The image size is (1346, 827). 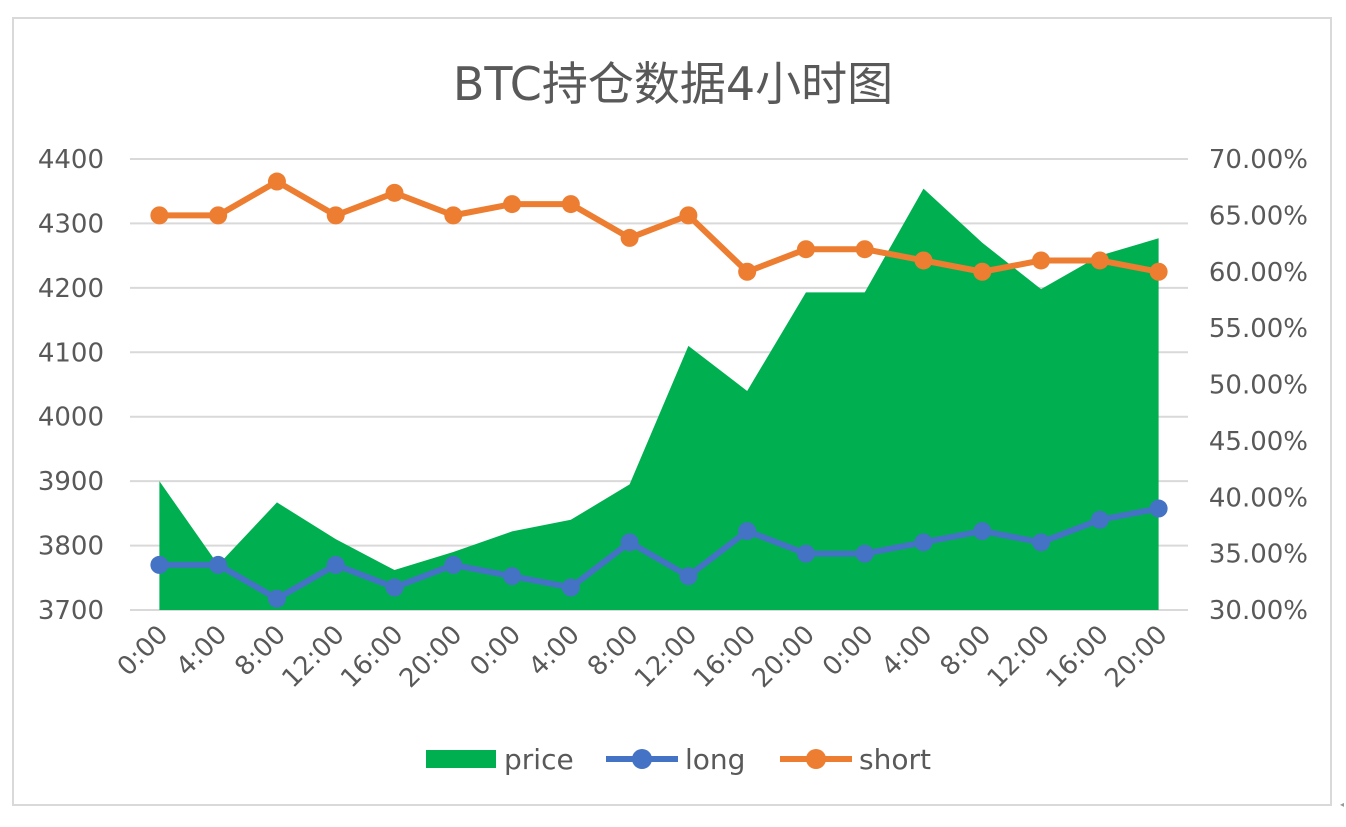 What do you see at coordinates (1258, 329) in the screenshot?
I see `y-right-tick-label: 55.00%` at bounding box center [1258, 329].